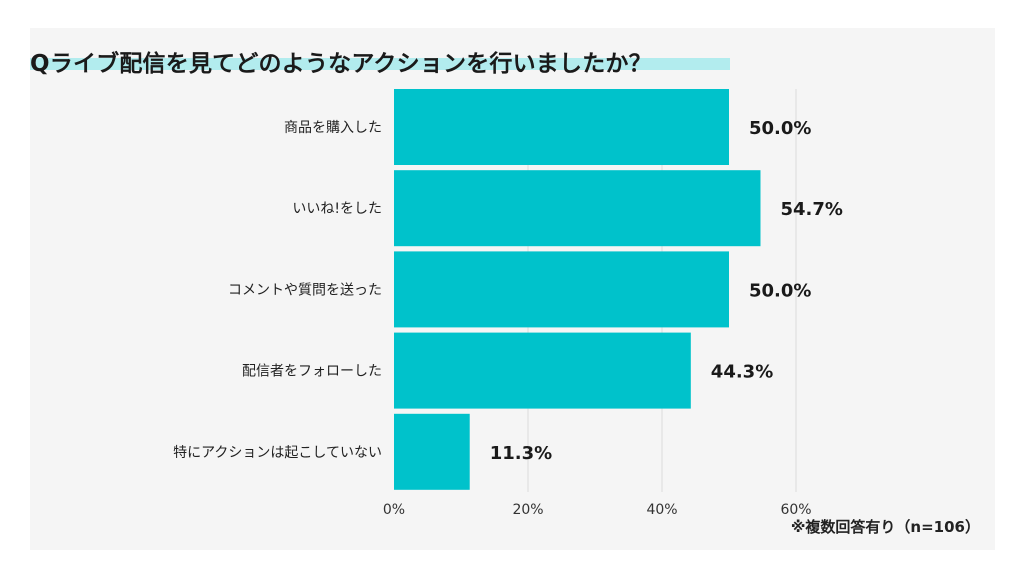 Image resolution: width=1024 pixels, height=576 pixels. I want to click on data-label: 54.7%, so click(811, 209).